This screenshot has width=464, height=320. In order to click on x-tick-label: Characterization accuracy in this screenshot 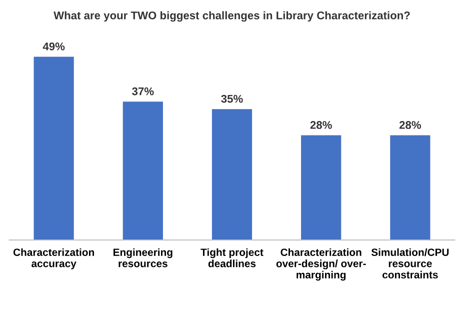, I will do `click(53, 259)`.